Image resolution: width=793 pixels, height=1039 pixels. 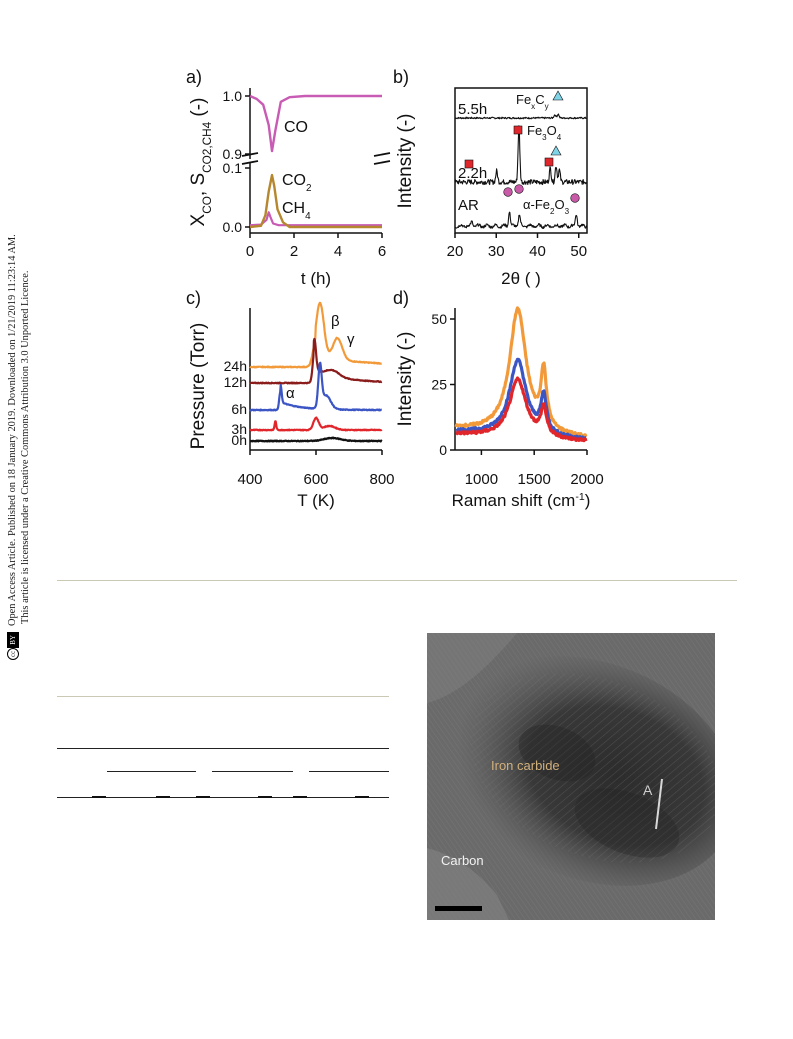 What do you see at coordinates (462, 860) in the screenshot?
I see `carbon-label: Carbon` at bounding box center [462, 860].